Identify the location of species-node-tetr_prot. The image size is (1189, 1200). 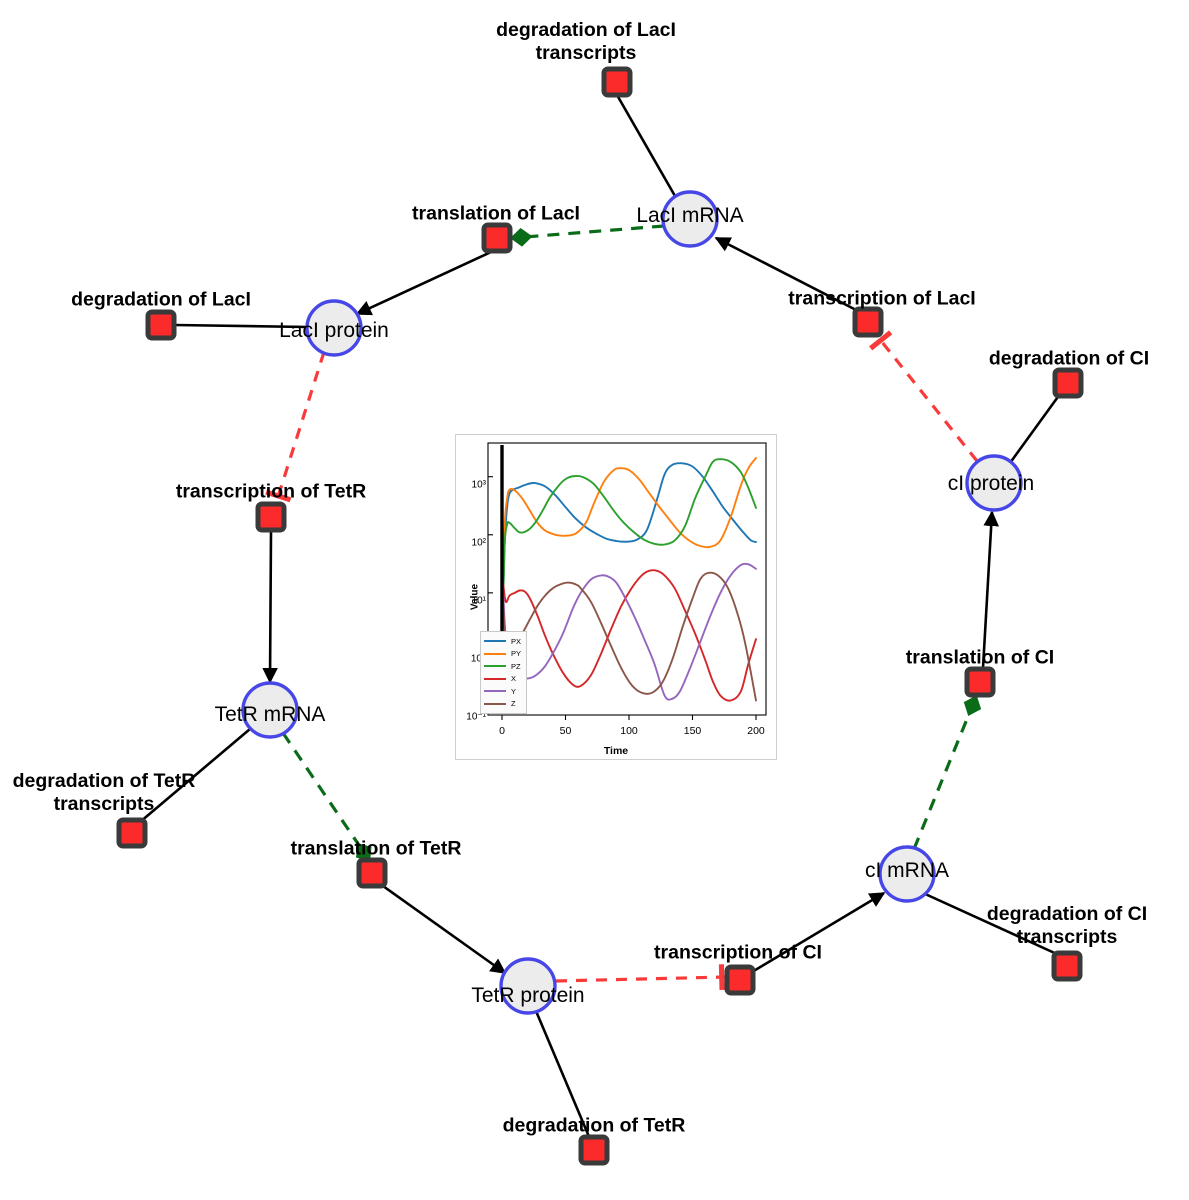
(528, 986).